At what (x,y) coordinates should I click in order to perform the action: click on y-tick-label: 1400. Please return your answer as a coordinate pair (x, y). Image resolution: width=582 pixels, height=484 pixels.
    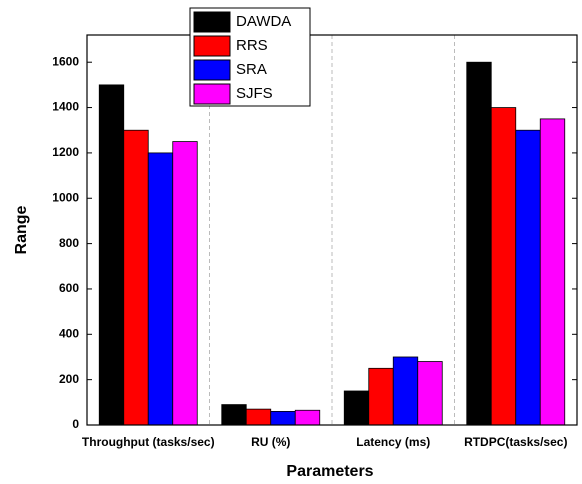
    Looking at the image, I should click on (65, 107).